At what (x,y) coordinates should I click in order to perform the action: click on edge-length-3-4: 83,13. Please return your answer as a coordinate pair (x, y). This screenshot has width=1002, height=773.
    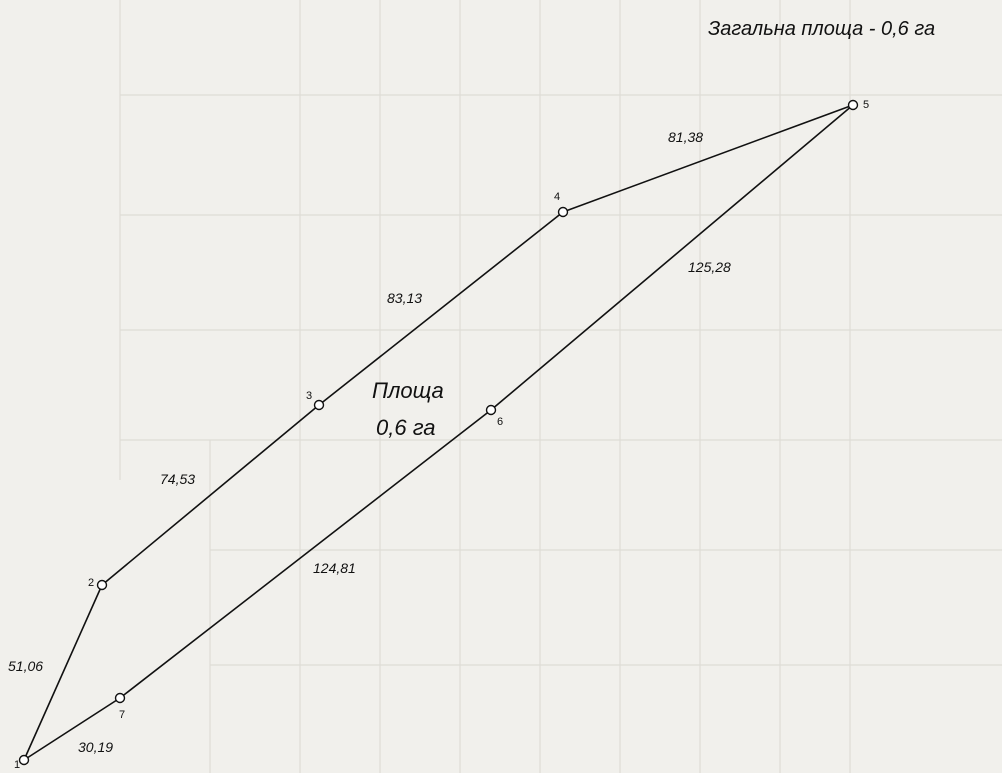
    Looking at the image, I should click on (404, 298).